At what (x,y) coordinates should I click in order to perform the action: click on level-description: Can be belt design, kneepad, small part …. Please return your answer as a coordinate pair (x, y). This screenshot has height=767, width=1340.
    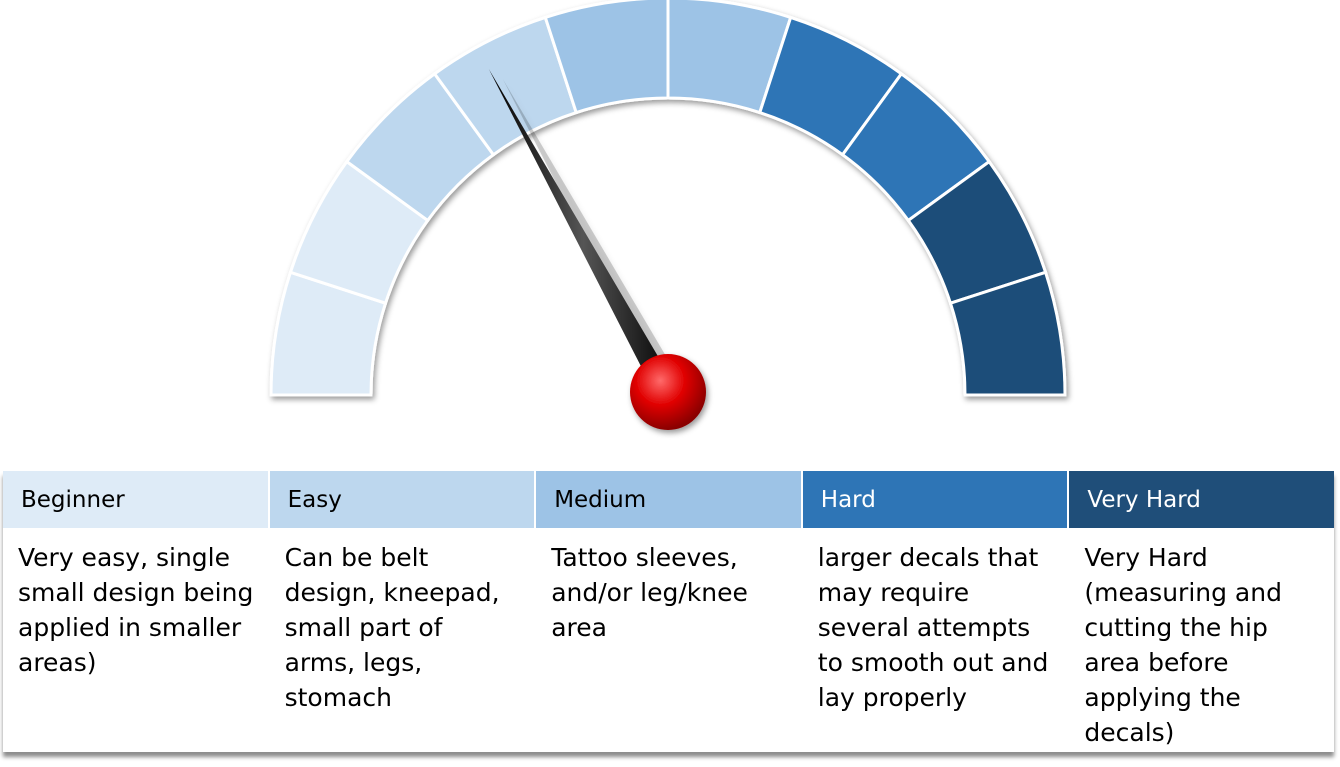
    Looking at the image, I should click on (392, 627).